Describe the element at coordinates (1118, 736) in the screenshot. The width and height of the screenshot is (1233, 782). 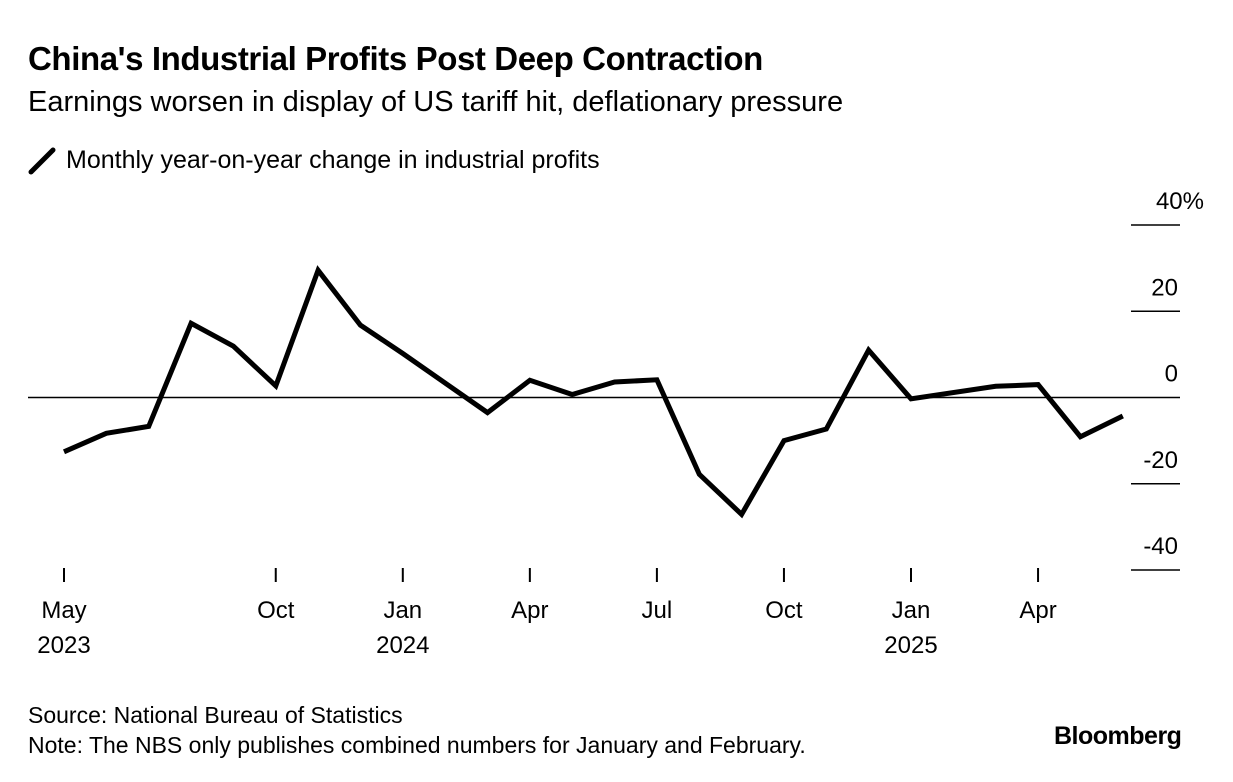
I see `bloomberg-logo: Bloomberg` at that location.